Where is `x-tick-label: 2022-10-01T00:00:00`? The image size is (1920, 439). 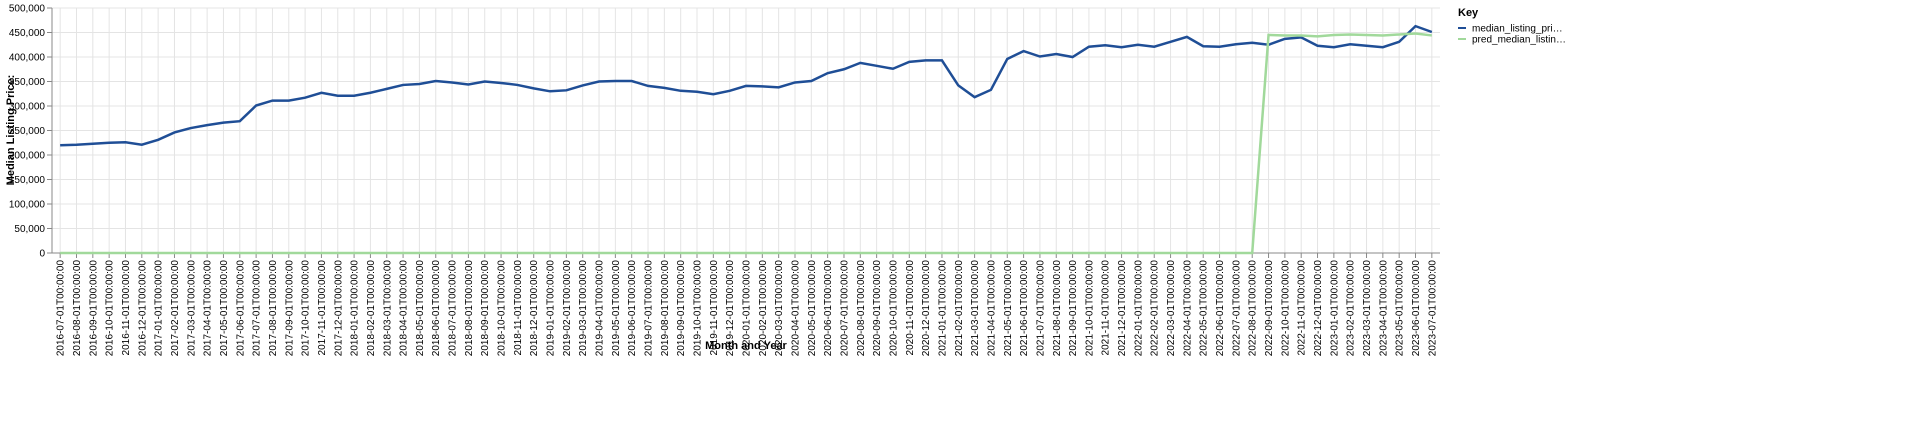 x-tick-label: 2022-10-01T00:00:00 is located at coordinates (1285, 308).